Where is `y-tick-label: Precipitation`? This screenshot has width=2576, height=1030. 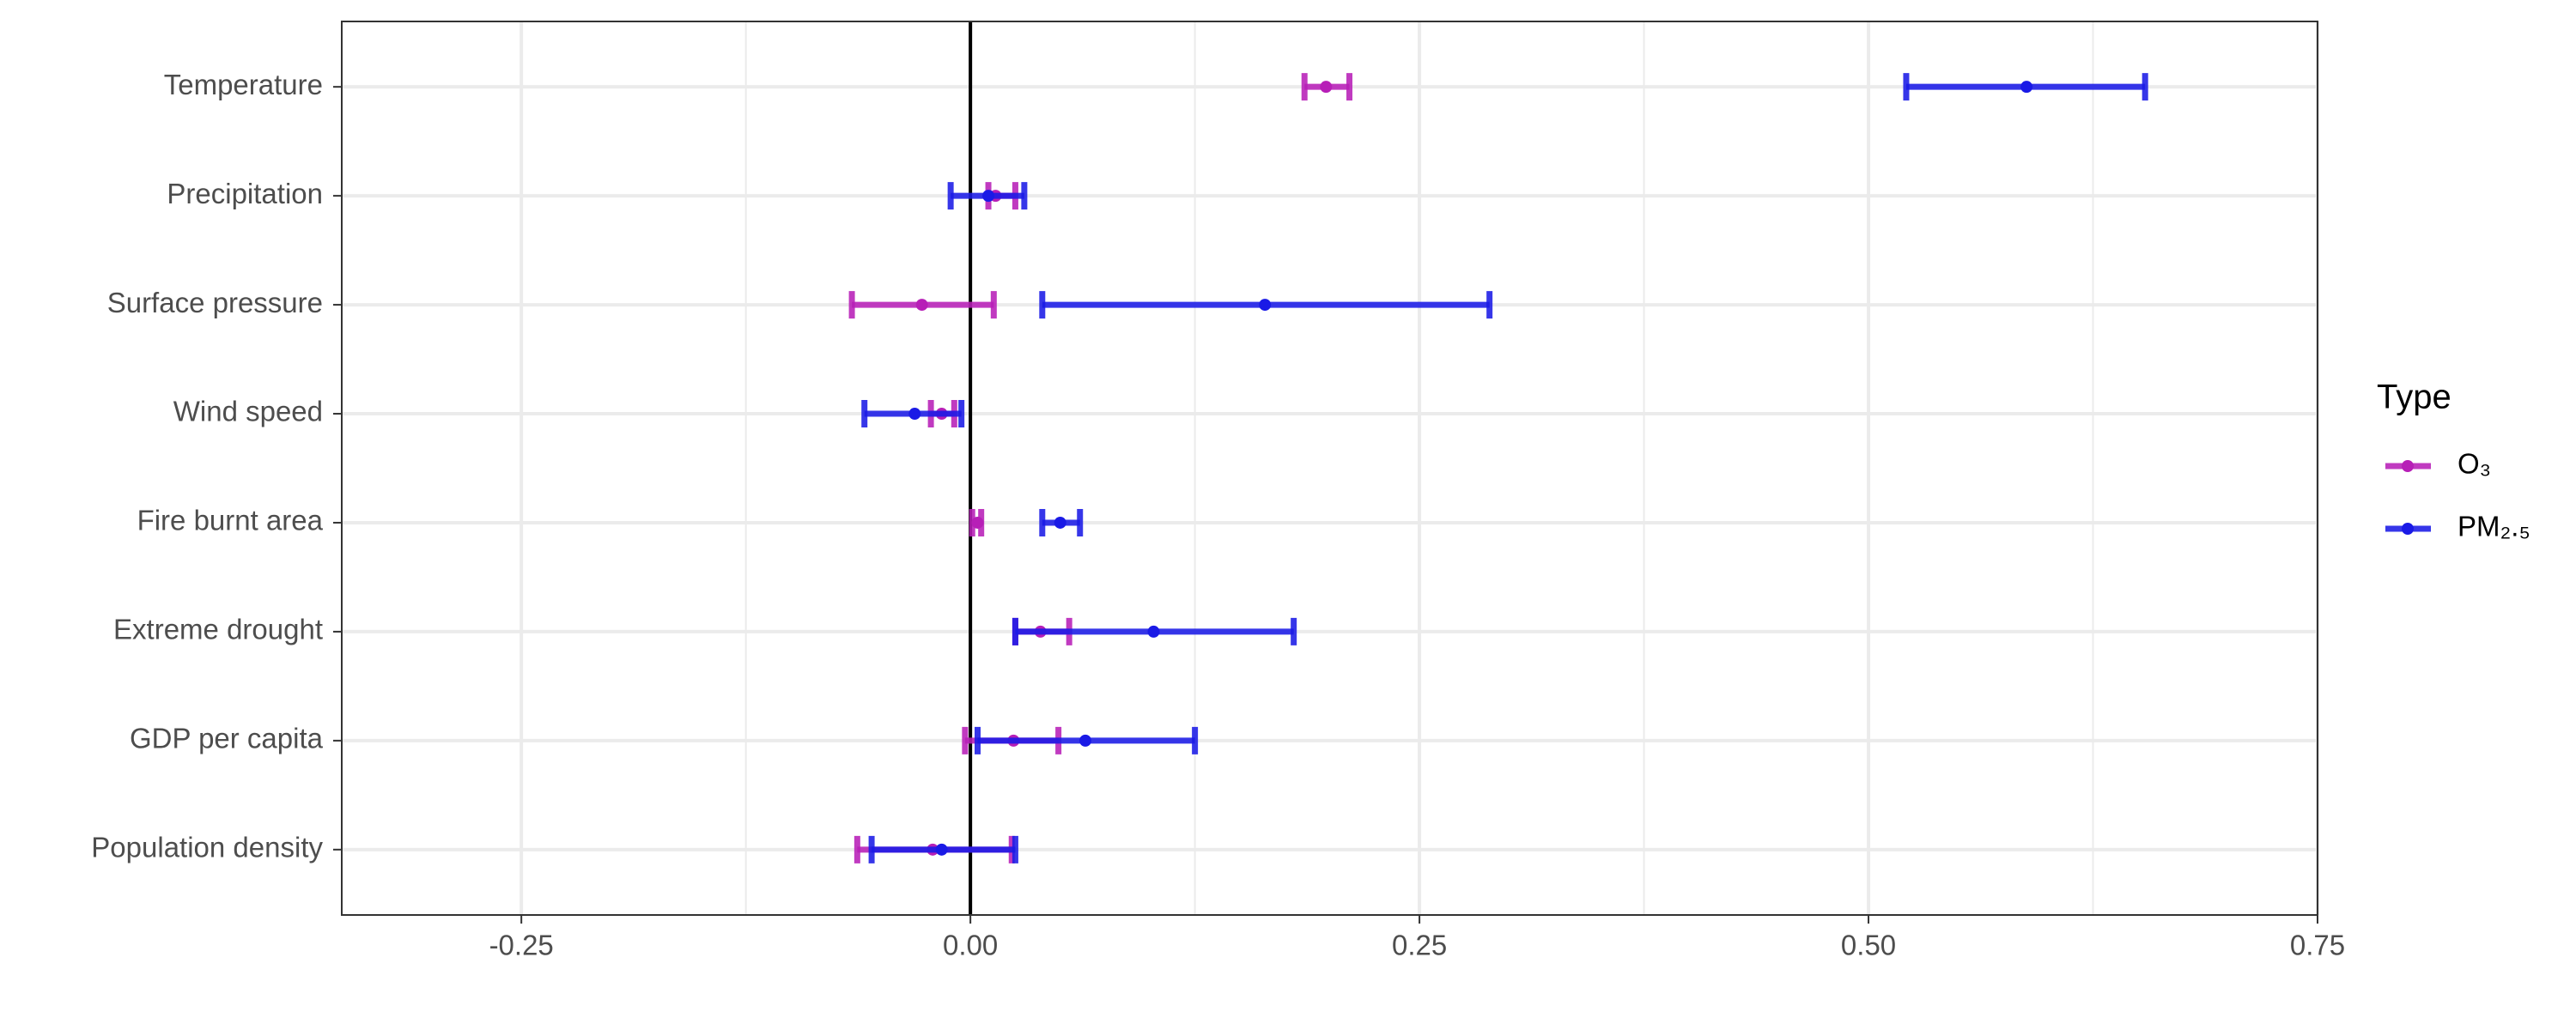 y-tick-label: Precipitation is located at coordinates (245, 193).